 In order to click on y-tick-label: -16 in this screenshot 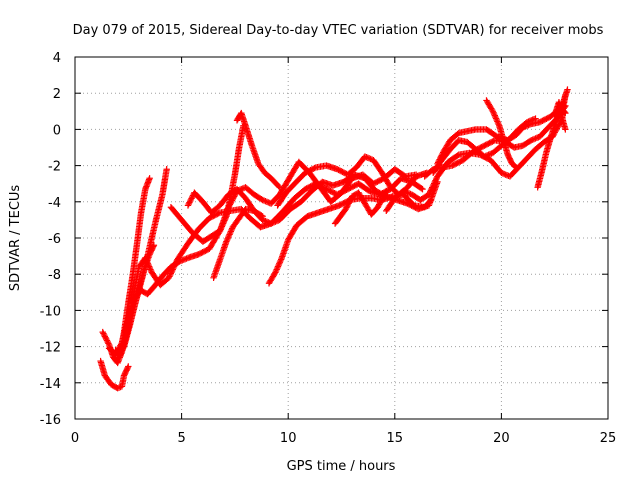, I will do `click(50, 420)`.